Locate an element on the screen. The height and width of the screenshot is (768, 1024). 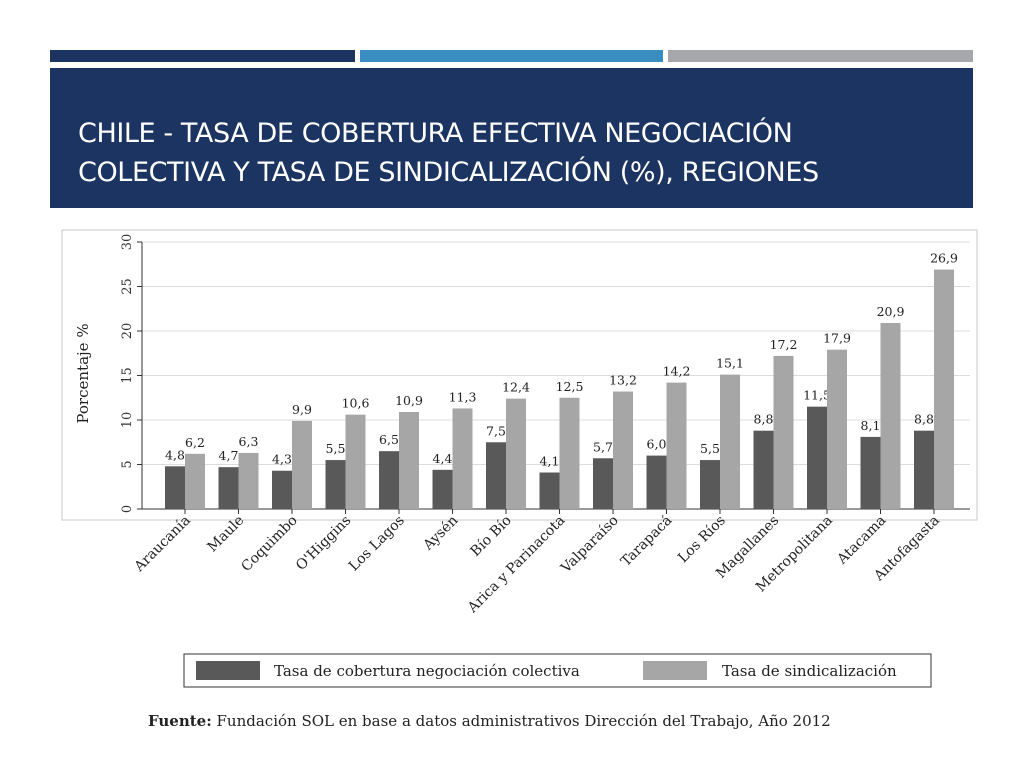
data-label-sindicalizacion: 12,5 is located at coordinates (570, 386).